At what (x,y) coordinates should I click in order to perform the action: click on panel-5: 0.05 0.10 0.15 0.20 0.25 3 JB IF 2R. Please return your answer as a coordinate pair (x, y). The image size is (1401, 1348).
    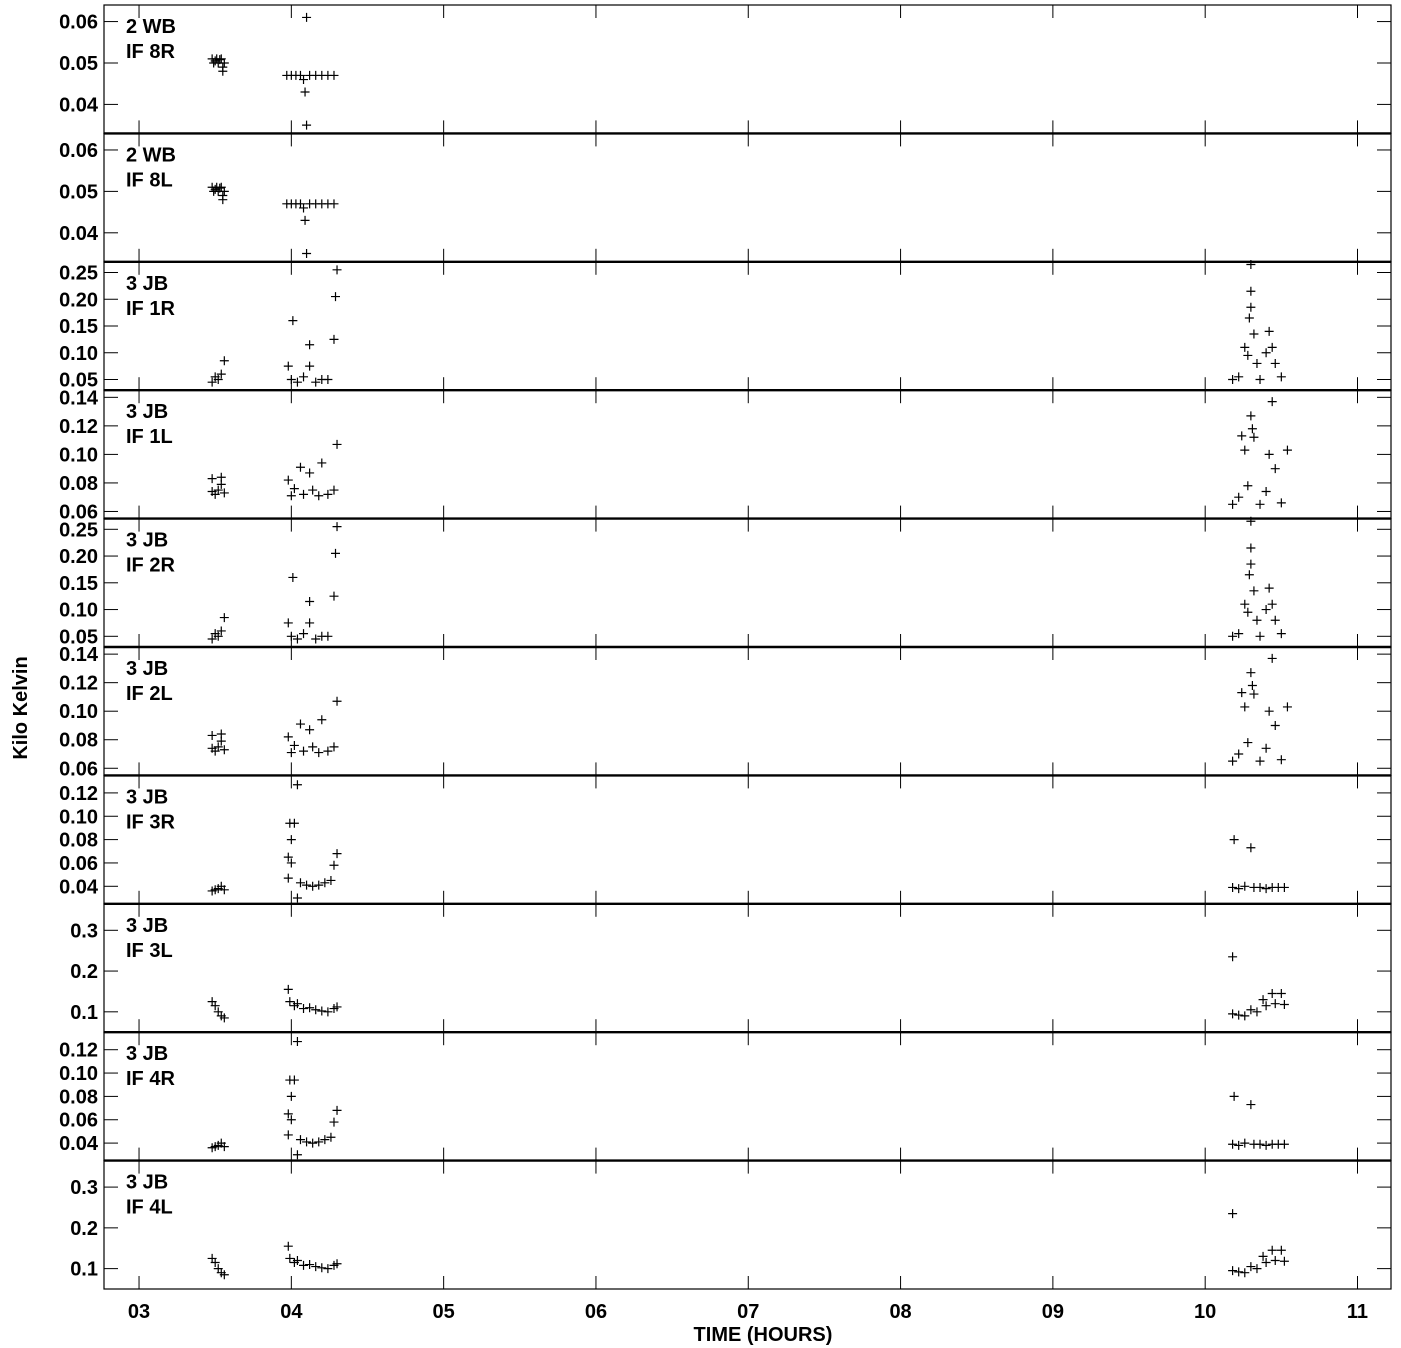
    Looking at the image, I should click on (725, 582).